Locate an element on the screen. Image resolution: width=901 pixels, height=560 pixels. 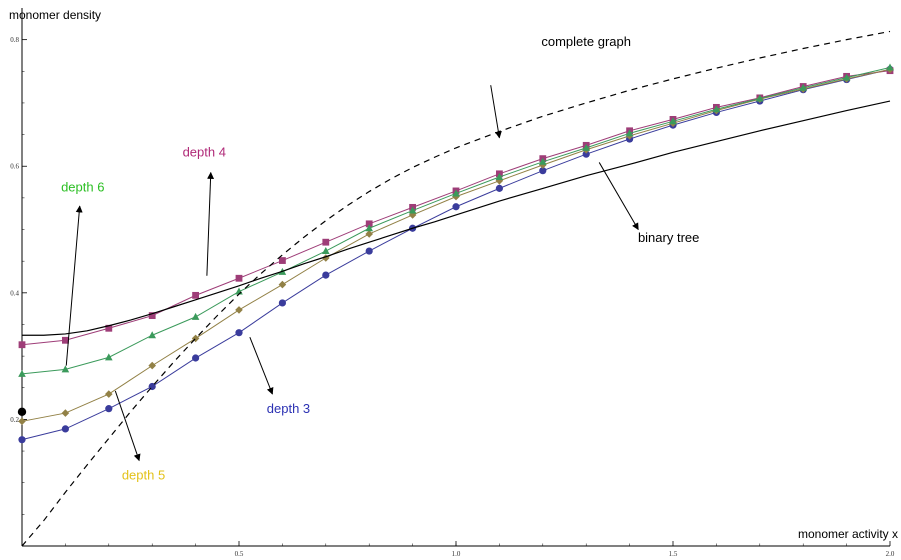
annotation-label: depth 6 is located at coordinates (82, 187).